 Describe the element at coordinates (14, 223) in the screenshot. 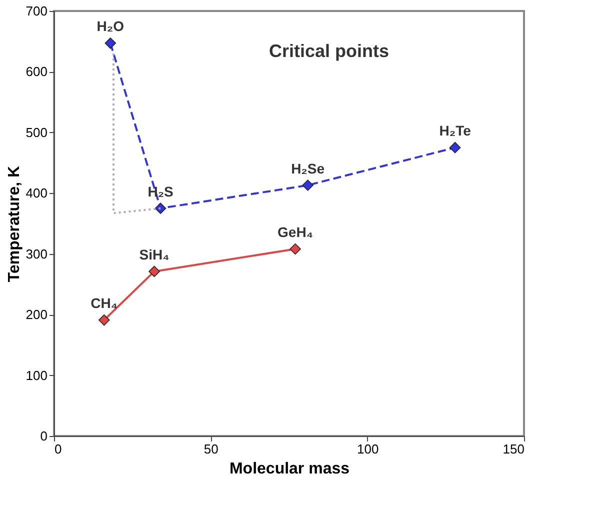

I see `y-axis-title: Temperature, K` at that location.